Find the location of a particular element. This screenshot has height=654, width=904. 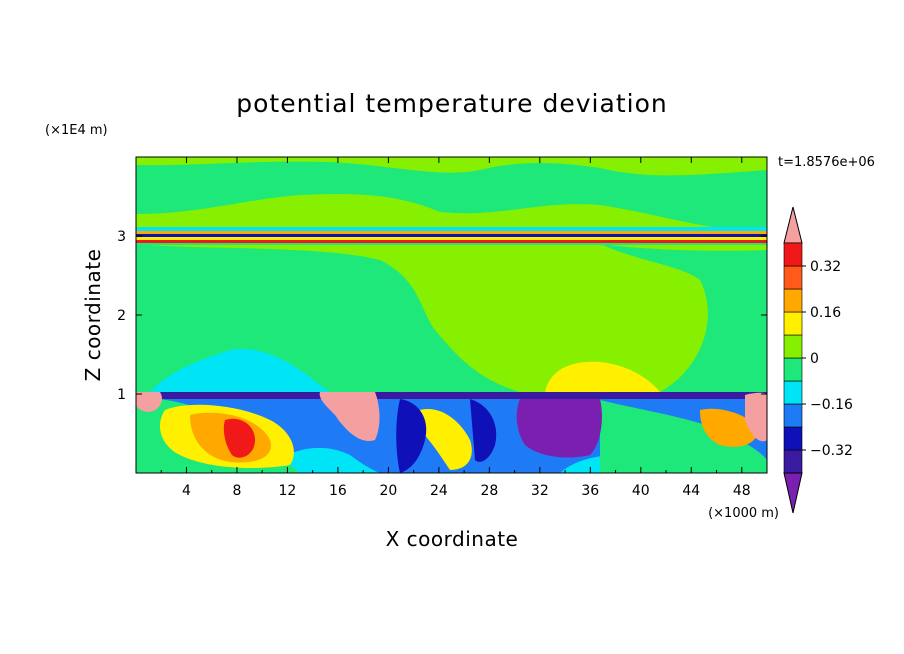

colorbar-label: −0.16 is located at coordinates (831, 405).